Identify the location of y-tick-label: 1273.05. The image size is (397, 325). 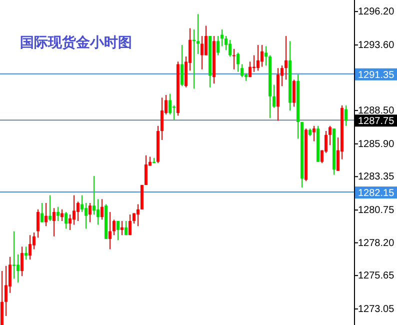
(376, 309).